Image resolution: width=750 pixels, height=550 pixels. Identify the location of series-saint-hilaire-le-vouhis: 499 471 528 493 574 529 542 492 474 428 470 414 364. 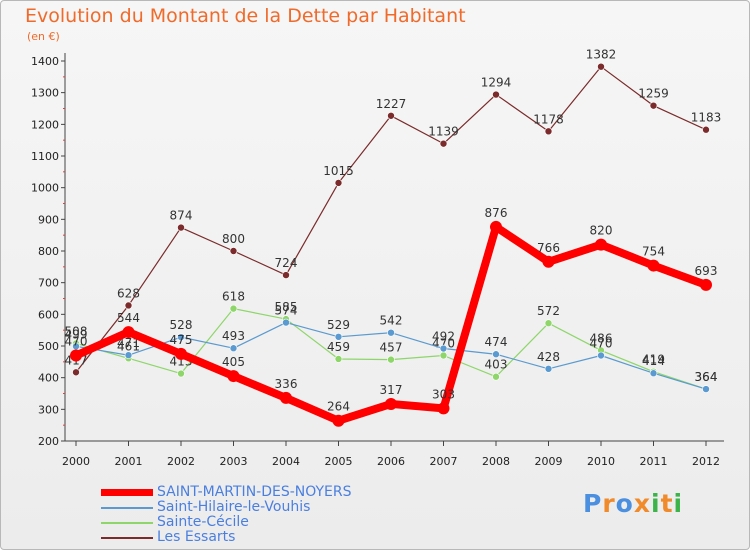
(391, 348).